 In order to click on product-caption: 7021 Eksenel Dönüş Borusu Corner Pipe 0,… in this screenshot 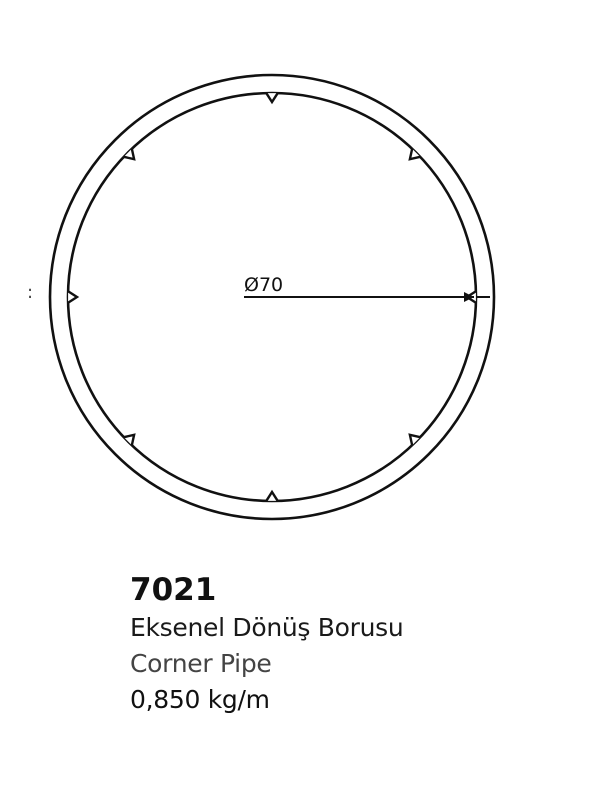, I will do `click(350, 644)`.